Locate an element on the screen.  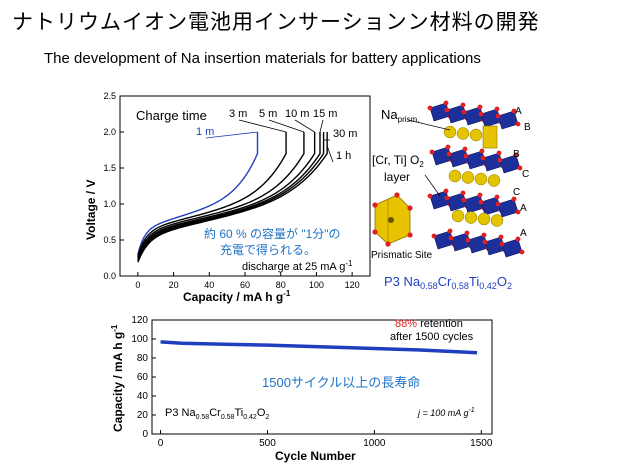
prism-site-box is located at coordinates (490, 137).